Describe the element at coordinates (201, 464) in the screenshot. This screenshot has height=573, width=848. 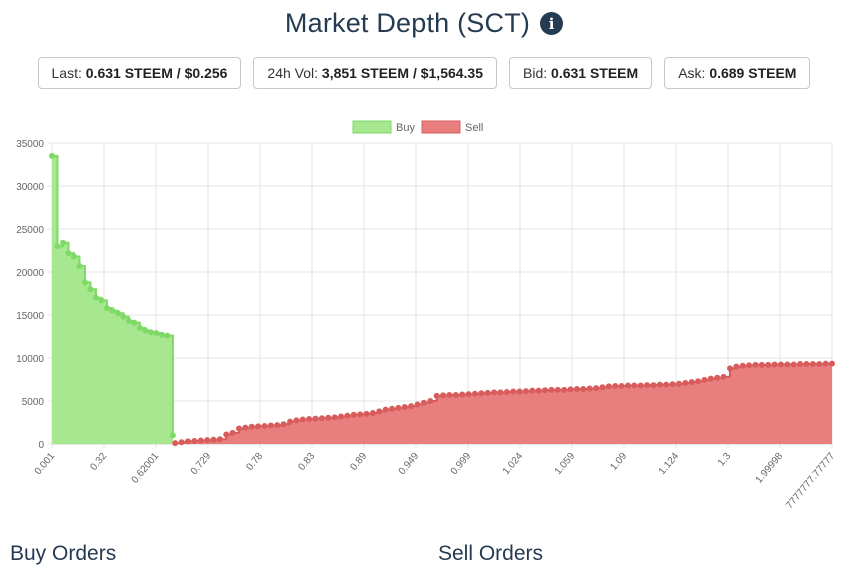
I see `x-tick-label: 0.729` at that location.